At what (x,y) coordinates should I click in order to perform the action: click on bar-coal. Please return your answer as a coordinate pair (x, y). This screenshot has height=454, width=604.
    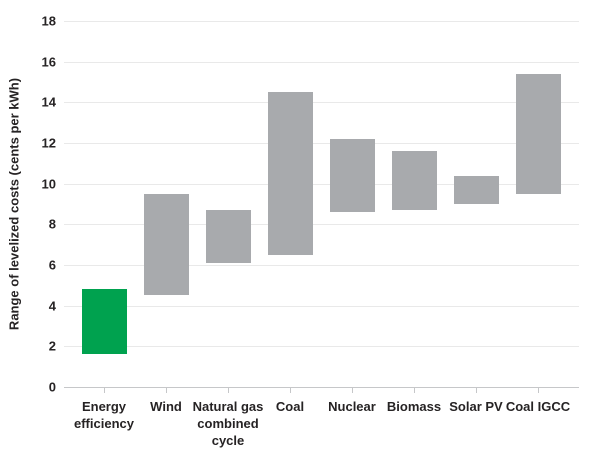
    Looking at the image, I should click on (290, 173).